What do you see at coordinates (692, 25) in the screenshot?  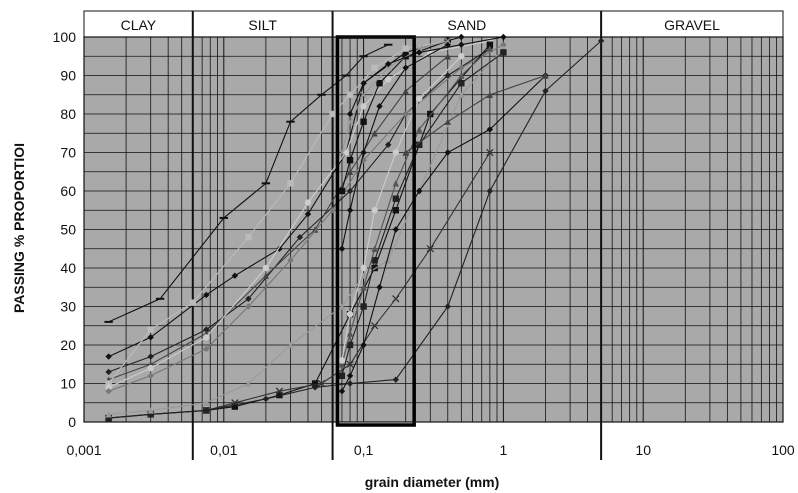 I see `band-label-gravel: GRAVEL` at bounding box center [692, 25].